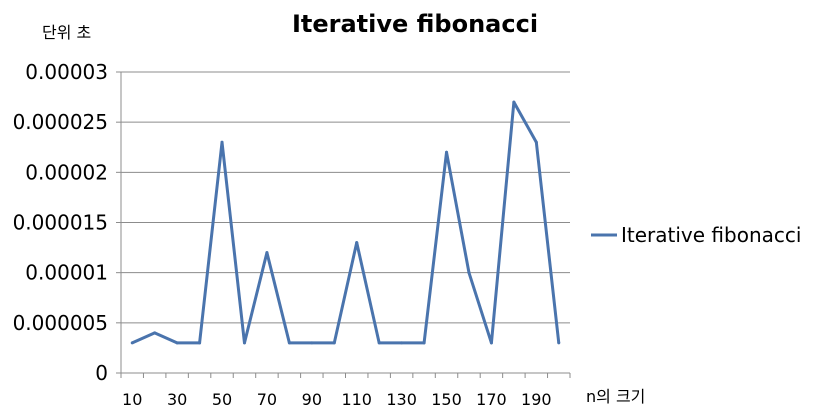 This screenshot has height=412, width=823. I want to click on y-tick-label: 0.00002, so click(66, 172).